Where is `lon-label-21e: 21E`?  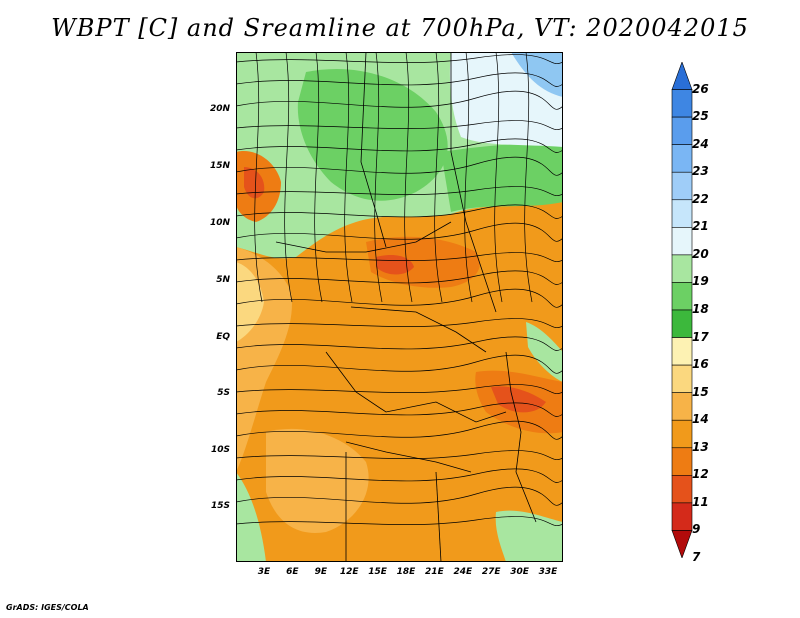
lon-label-21e: 21E is located at coordinates (434, 572).